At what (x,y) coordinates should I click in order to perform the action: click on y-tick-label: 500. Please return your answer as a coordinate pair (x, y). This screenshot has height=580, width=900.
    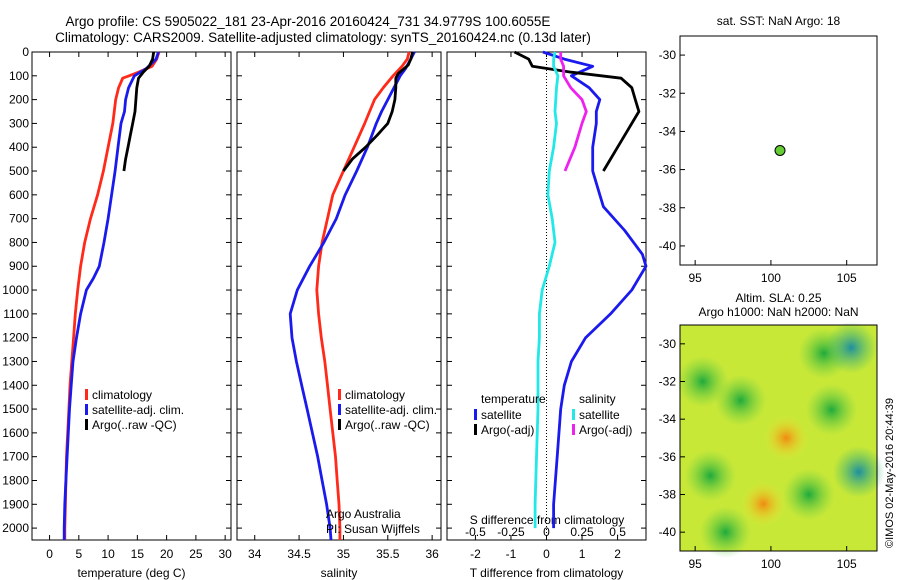
    Looking at the image, I should click on (19, 171).